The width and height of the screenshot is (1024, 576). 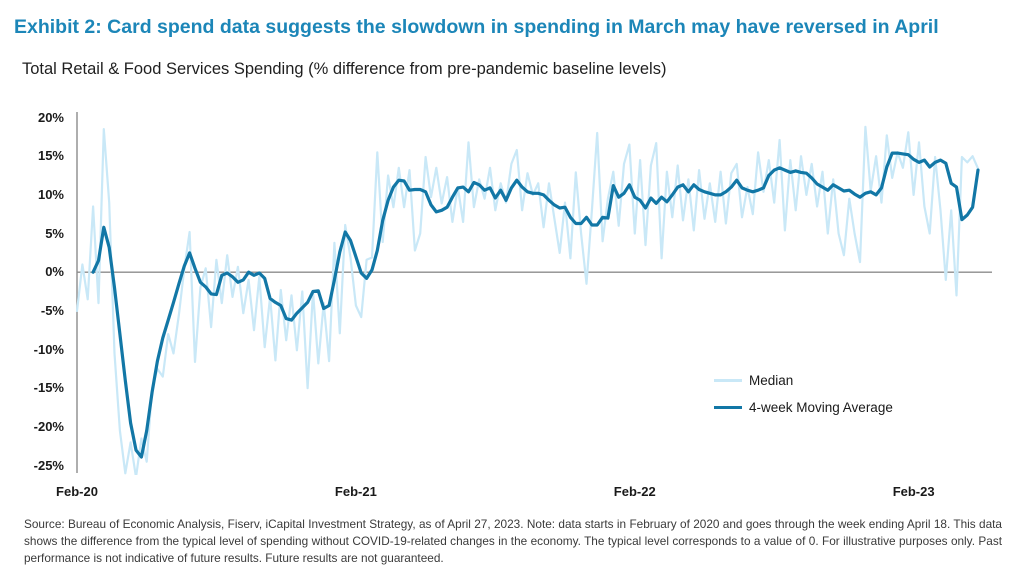 What do you see at coordinates (728, 380) in the screenshot?
I see `median-line-swatch` at bounding box center [728, 380].